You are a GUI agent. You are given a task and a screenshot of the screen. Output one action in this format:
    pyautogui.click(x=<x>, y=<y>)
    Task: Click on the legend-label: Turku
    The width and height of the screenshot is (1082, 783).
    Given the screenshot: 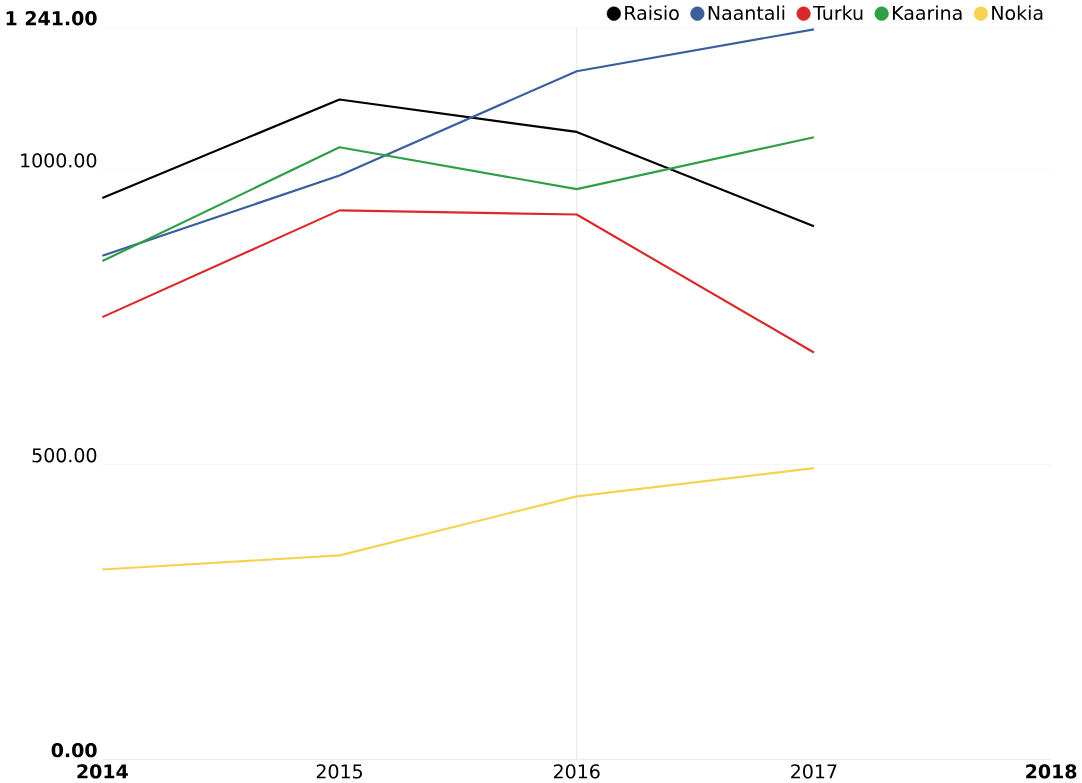 What is the action you would take?
    pyautogui.click(x=838, y=13)
    